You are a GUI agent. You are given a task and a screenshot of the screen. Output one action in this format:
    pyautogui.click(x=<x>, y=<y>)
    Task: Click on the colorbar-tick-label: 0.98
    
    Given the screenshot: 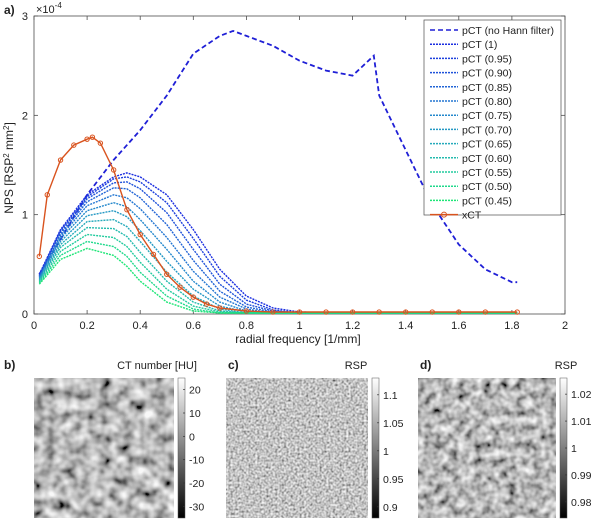 What is the action you would take?
    pyautogui.click(x=581, y=503)
    